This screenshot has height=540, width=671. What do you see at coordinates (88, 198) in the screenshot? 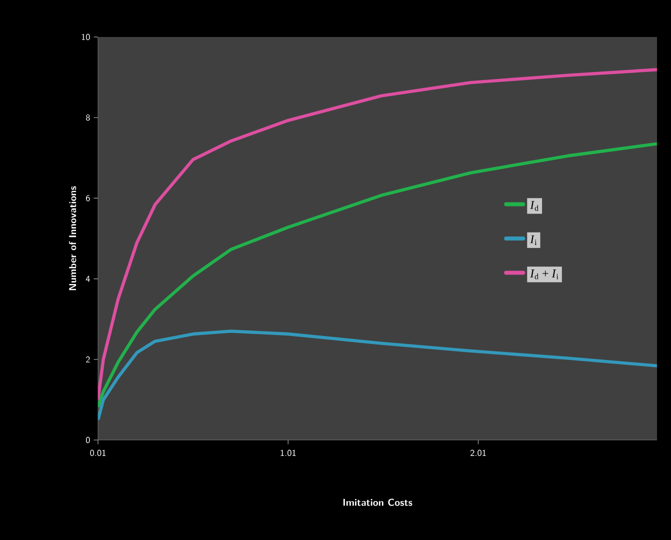
I see `y-tick-label: 6` at bounding box center [88, 198].